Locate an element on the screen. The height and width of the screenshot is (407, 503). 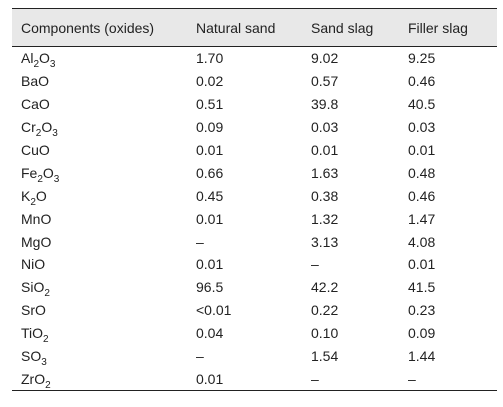
table-row: MnO 0.01 1.32 1.47 is located at coordinates (254, 218).